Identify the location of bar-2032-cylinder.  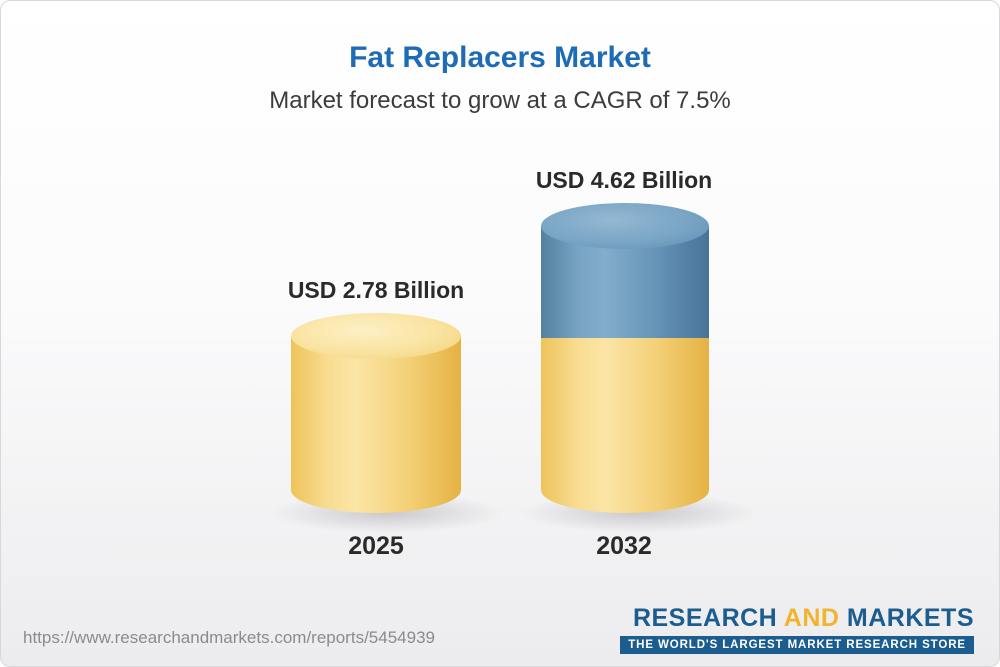
(625, 358).